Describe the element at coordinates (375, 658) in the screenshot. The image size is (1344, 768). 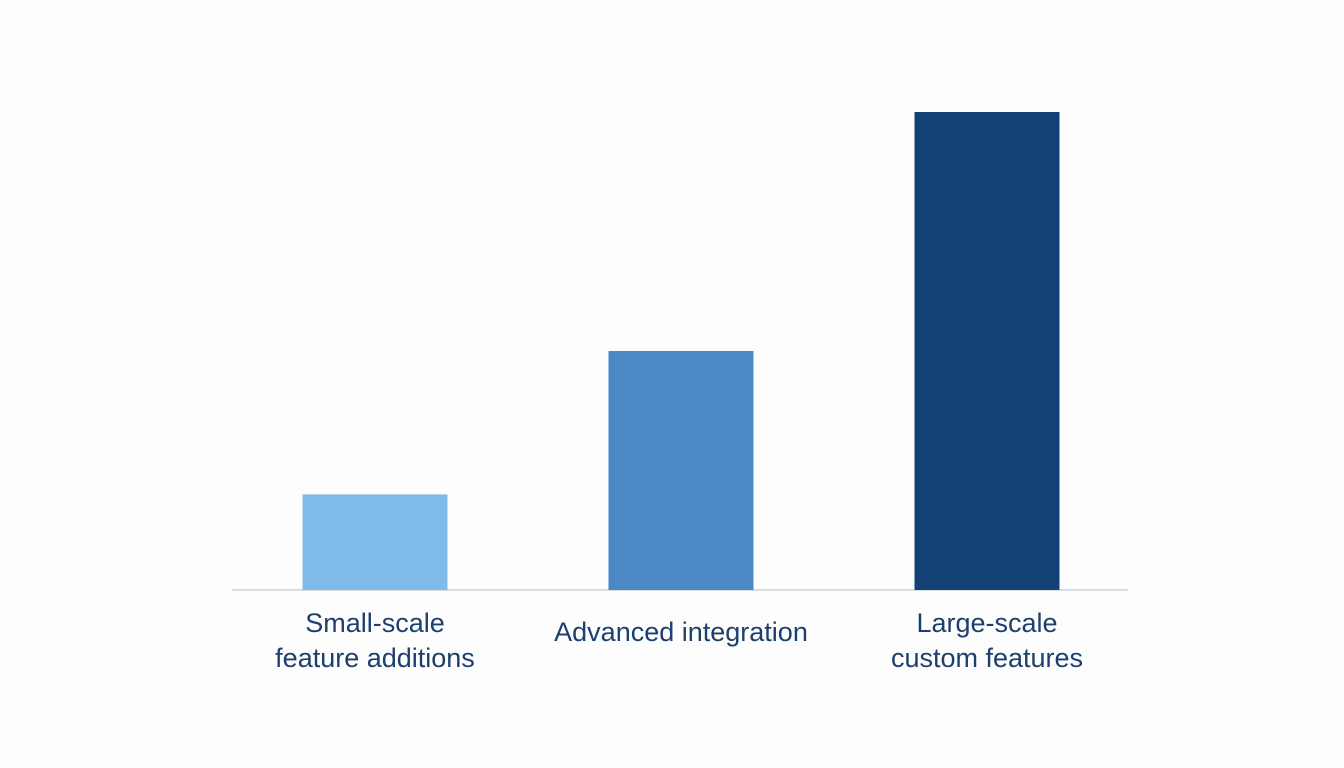
I see `category-label-line: feature additions` at that location.